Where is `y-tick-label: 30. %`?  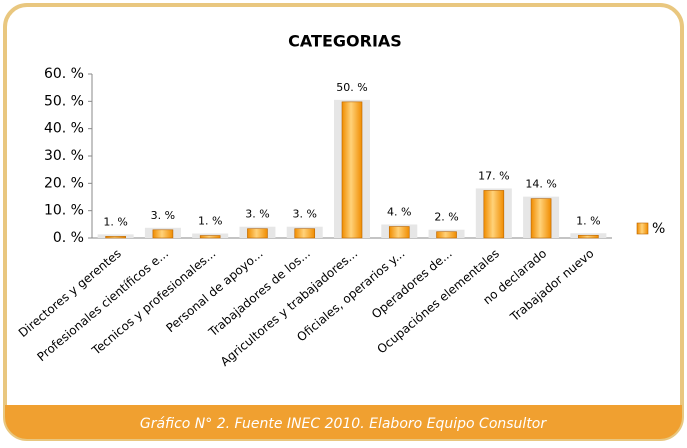
y-tick-label: 30. % is located at coordinates (64, 156).